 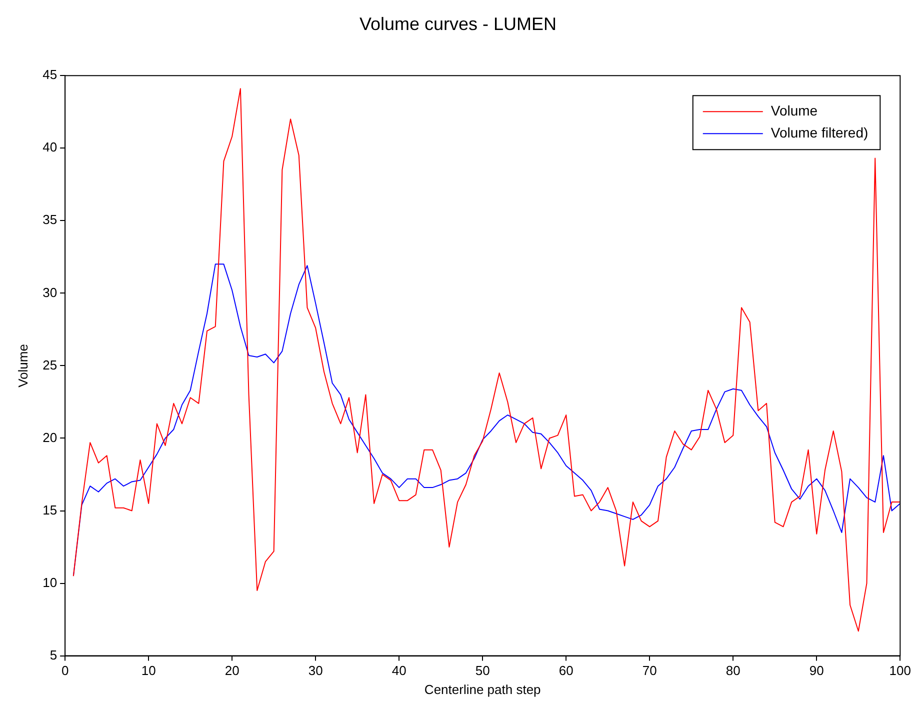 What do you see at coordinates (649, 670) in the screenshot?
I see `x-tick-label: 70` at bounding box center [649, 670].